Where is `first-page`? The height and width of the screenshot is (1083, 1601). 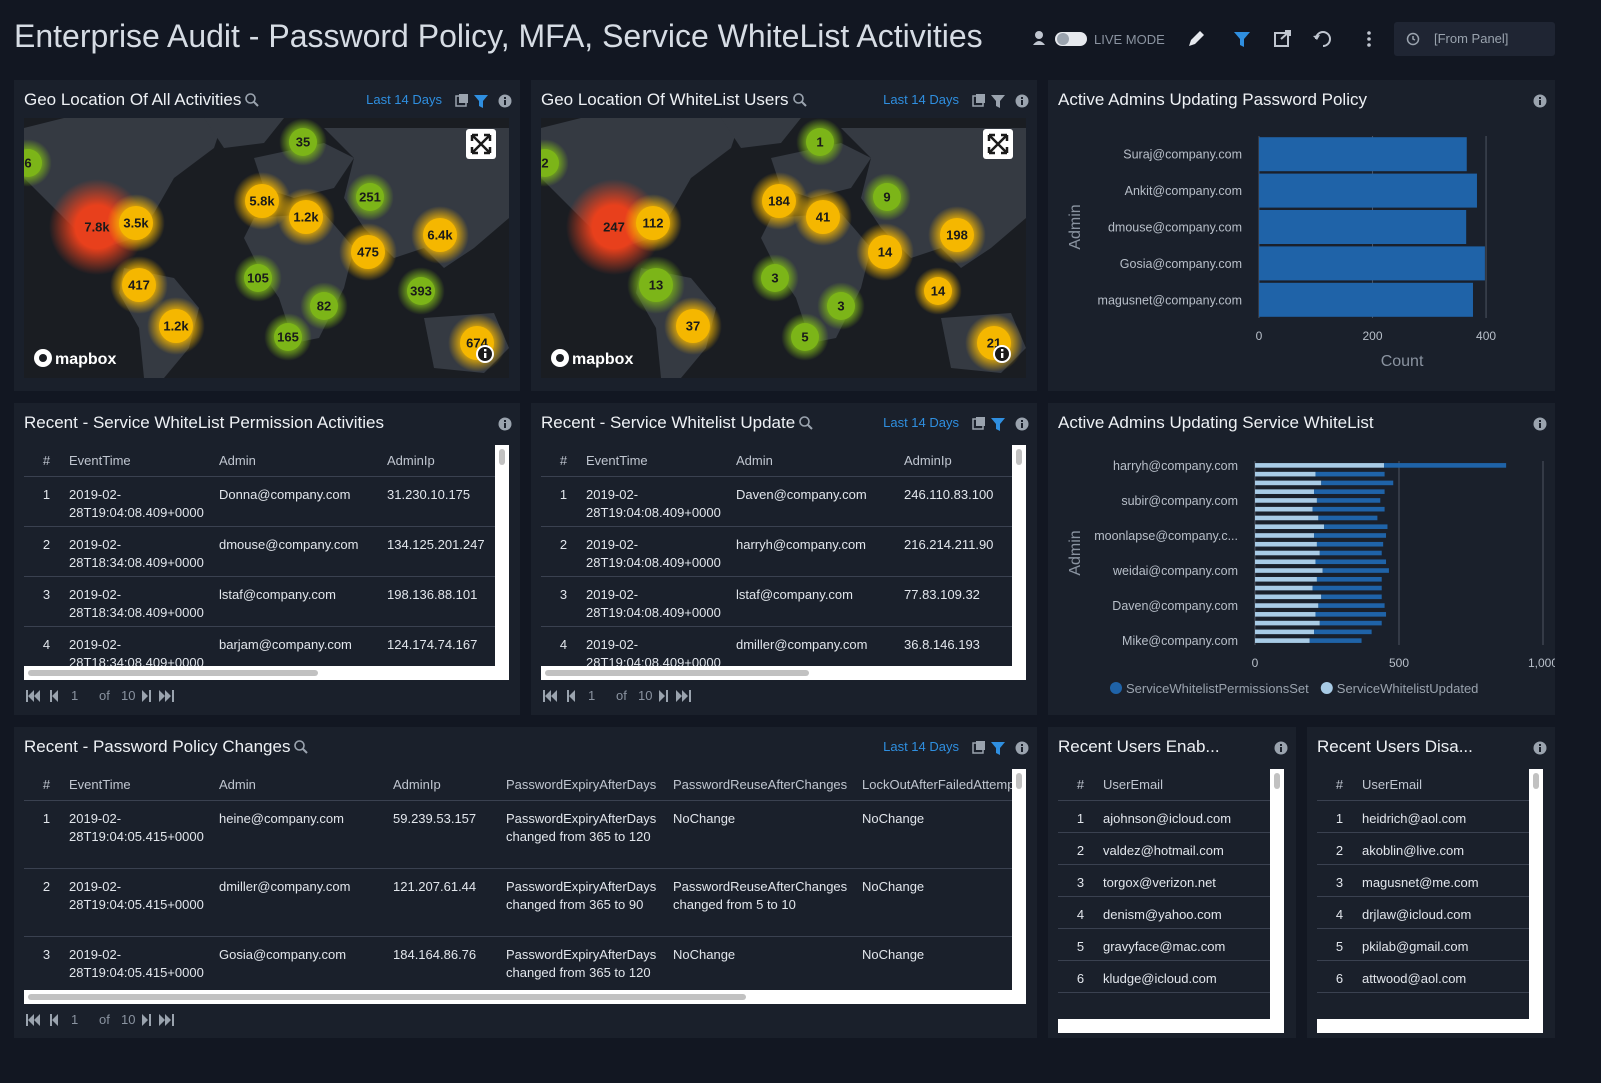
first-page is located at coordinates (33, 1020).